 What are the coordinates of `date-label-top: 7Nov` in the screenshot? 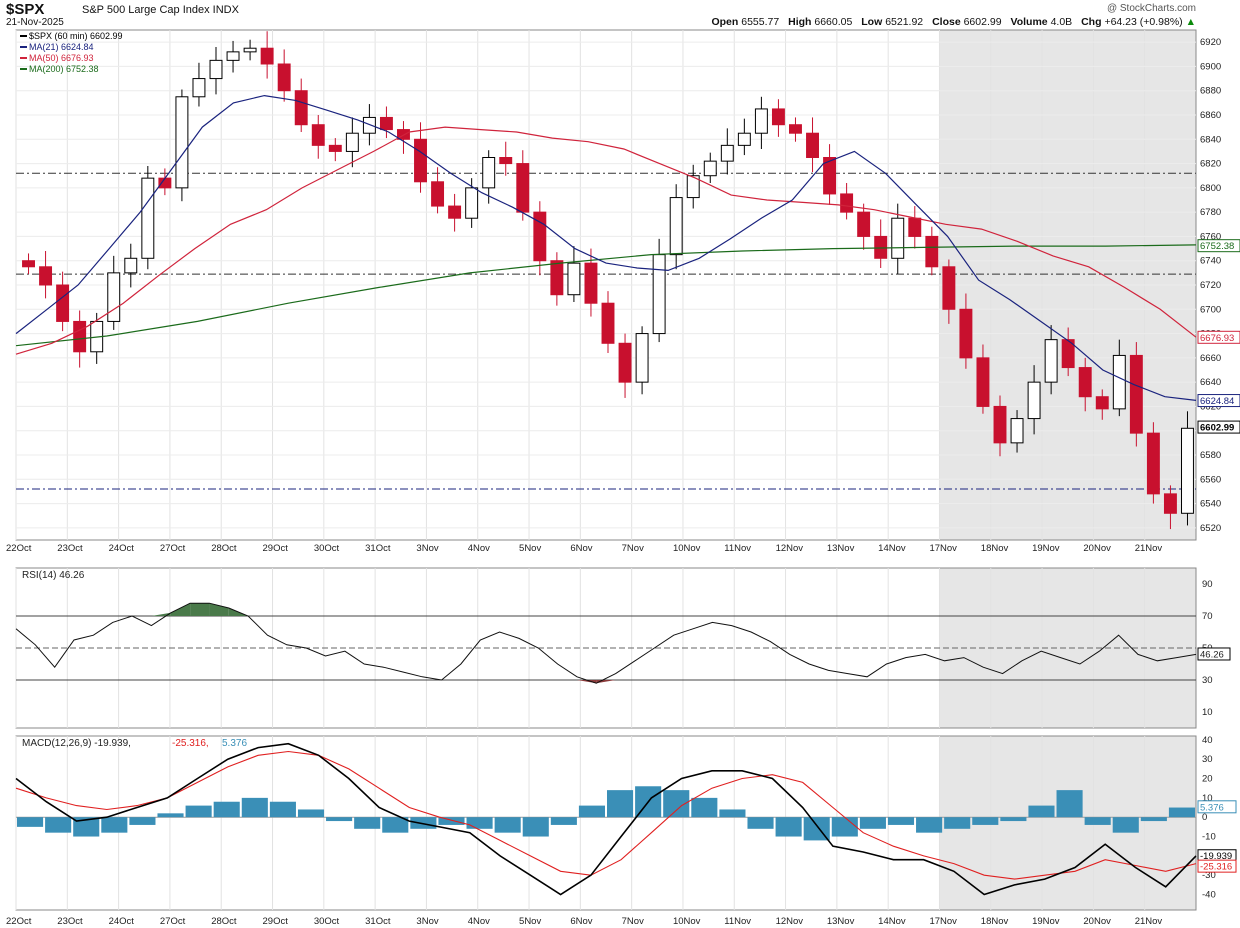 It's located at (633, 548).